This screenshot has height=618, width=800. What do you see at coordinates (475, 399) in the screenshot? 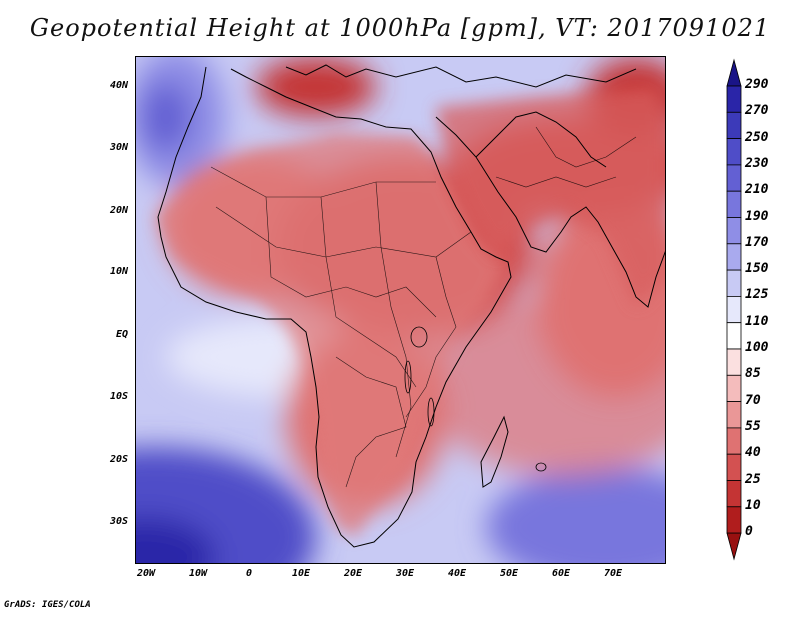
I see `lakes` at bounding box center [475, 399].